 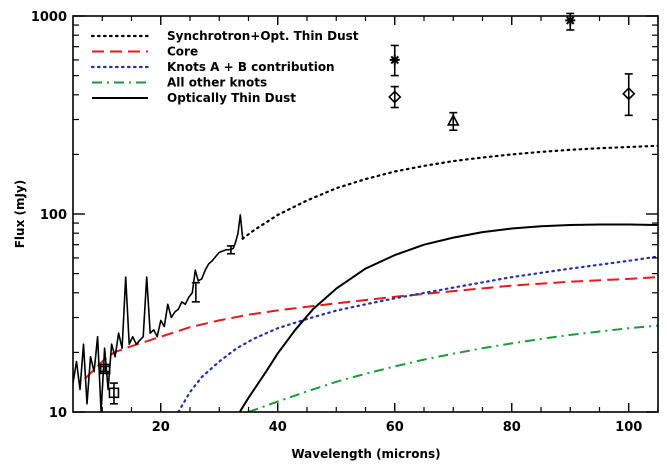 What do you see at coordinates (158, 313) in the screenshot?
I see `series-spectrum-line` at bounding box center [158, 313].